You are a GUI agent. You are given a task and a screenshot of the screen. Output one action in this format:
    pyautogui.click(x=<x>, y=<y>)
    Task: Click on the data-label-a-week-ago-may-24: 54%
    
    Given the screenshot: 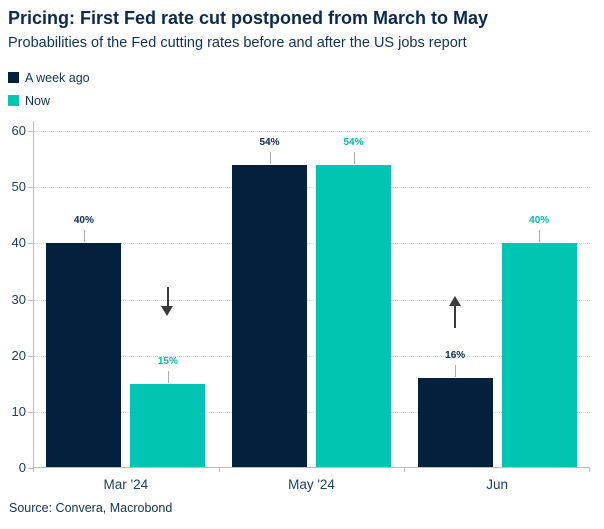 What is the action you would take?
    pyautogui.click(x=269, y=142)
    